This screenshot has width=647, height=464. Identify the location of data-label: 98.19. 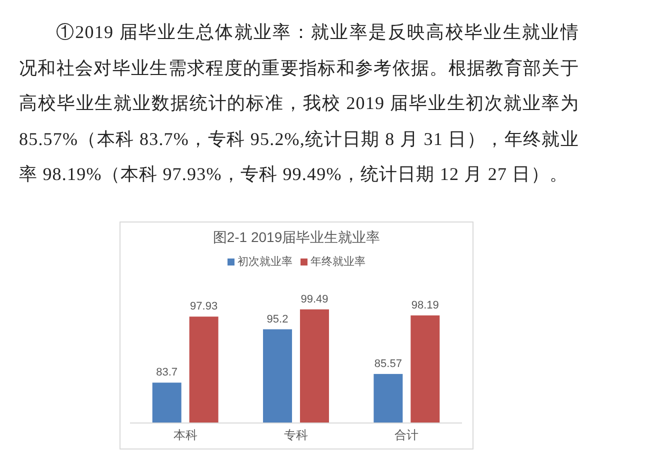
(425, 305).